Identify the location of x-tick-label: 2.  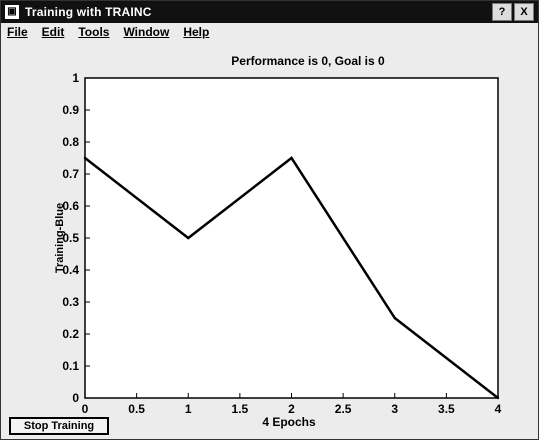
(291, 409).